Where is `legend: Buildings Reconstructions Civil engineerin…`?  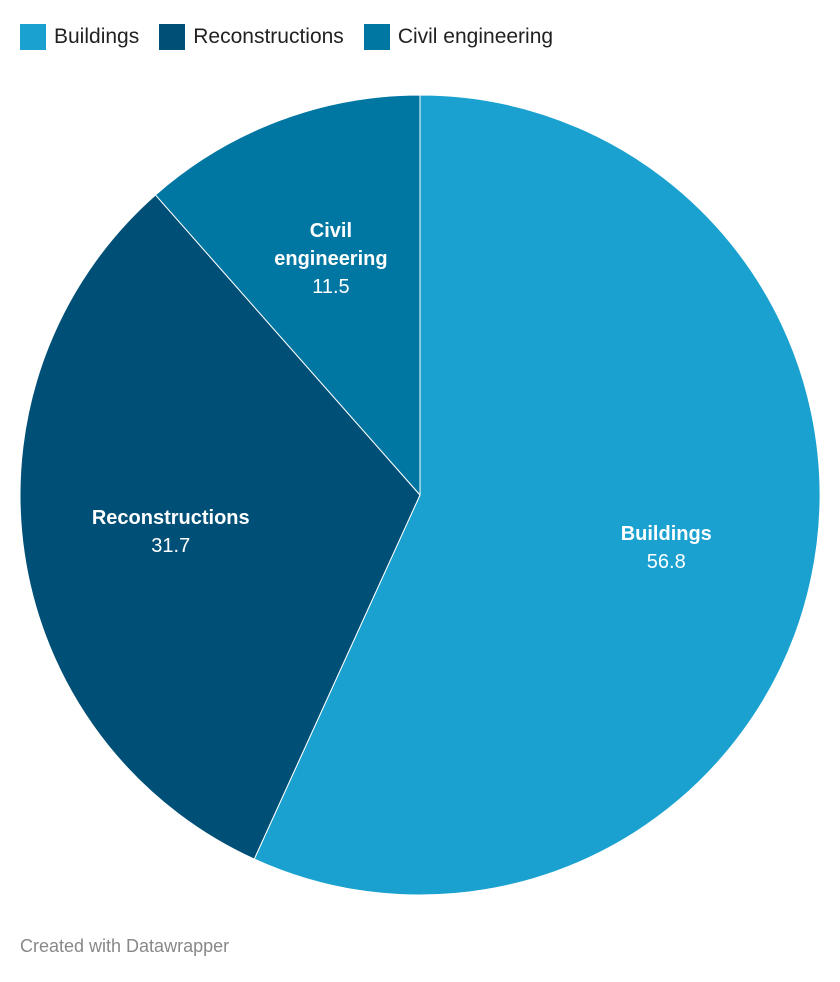
legend: Buildings Reconstructions Civil engineerin… is located at coordinates (286, 37).